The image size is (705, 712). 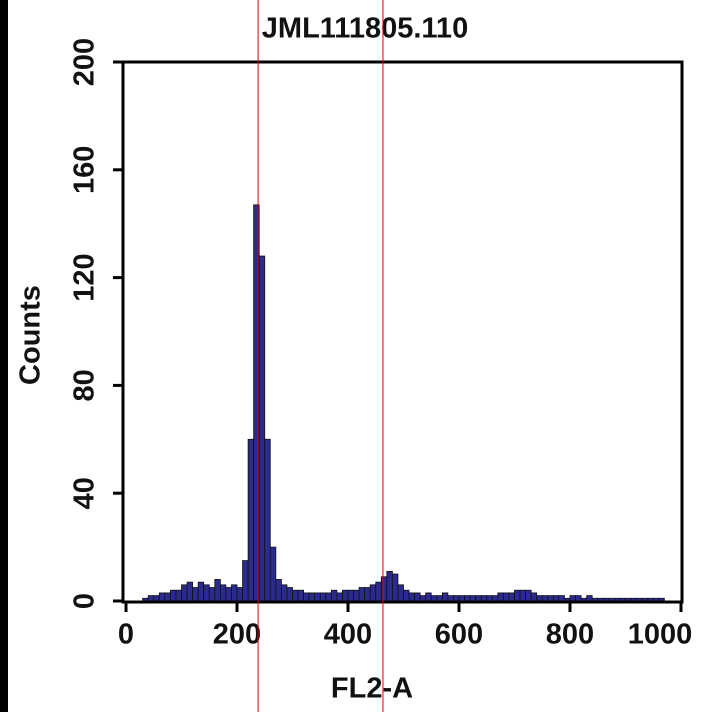 I want to click on x-tick-label: 800, so click(x=570, y=635).